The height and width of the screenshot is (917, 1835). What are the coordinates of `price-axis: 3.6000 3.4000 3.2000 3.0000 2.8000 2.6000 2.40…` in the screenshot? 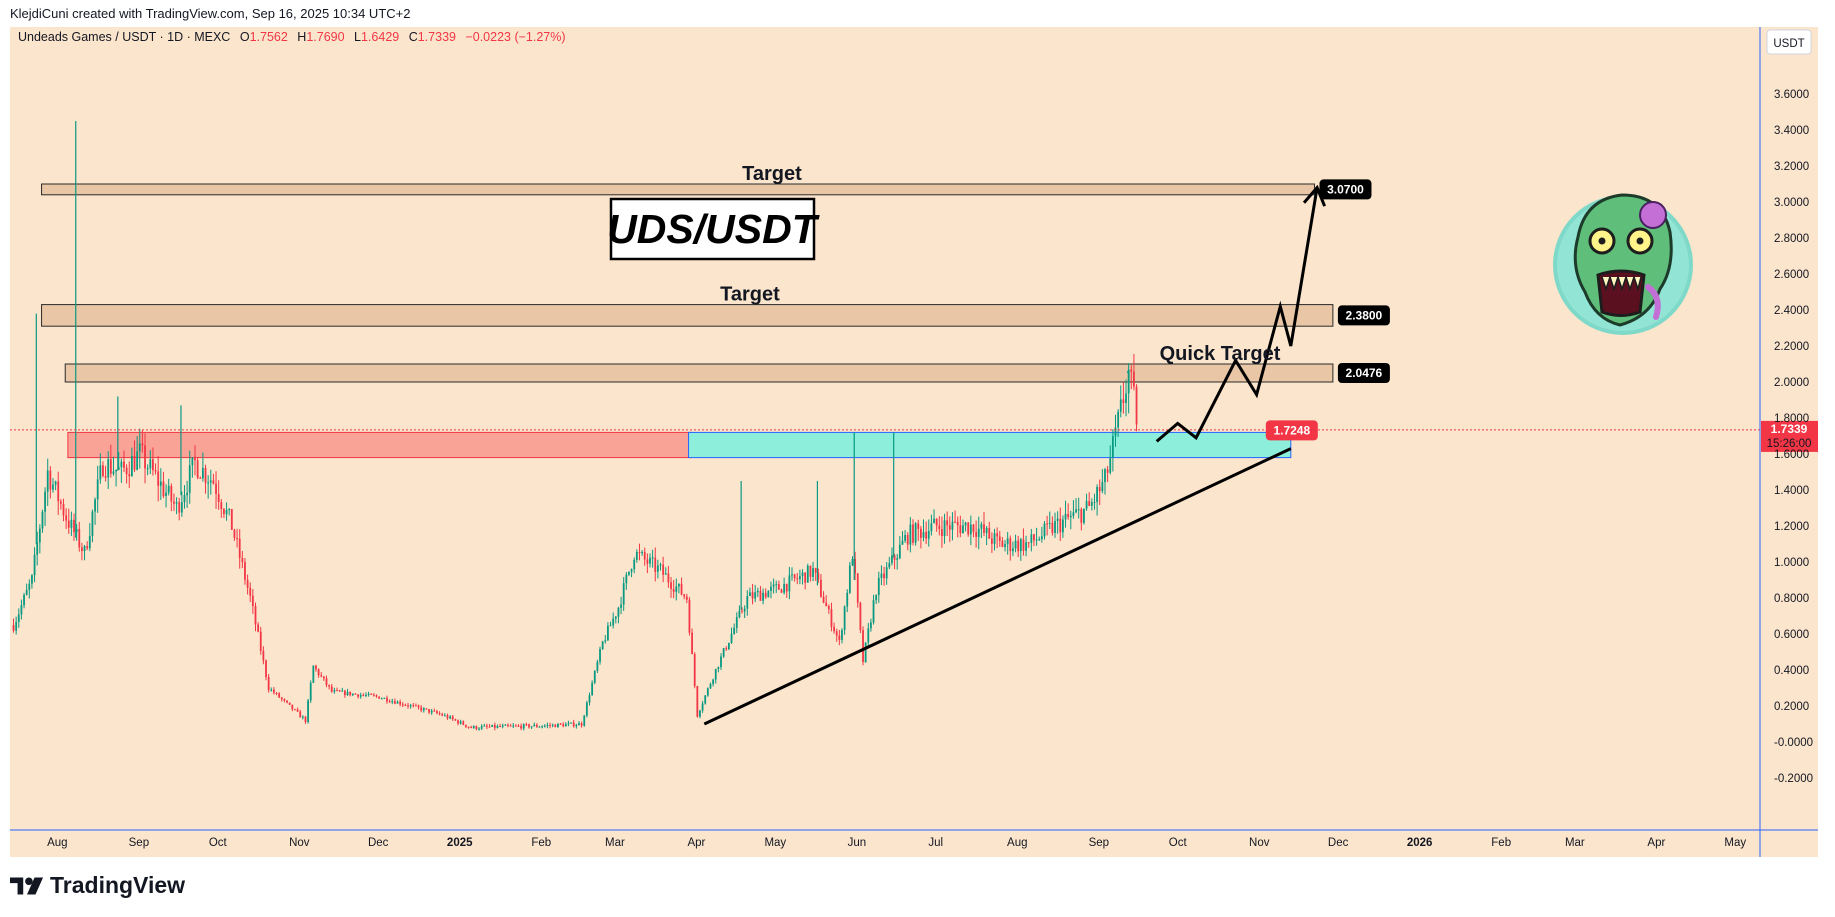 It's located at (1793, 437).